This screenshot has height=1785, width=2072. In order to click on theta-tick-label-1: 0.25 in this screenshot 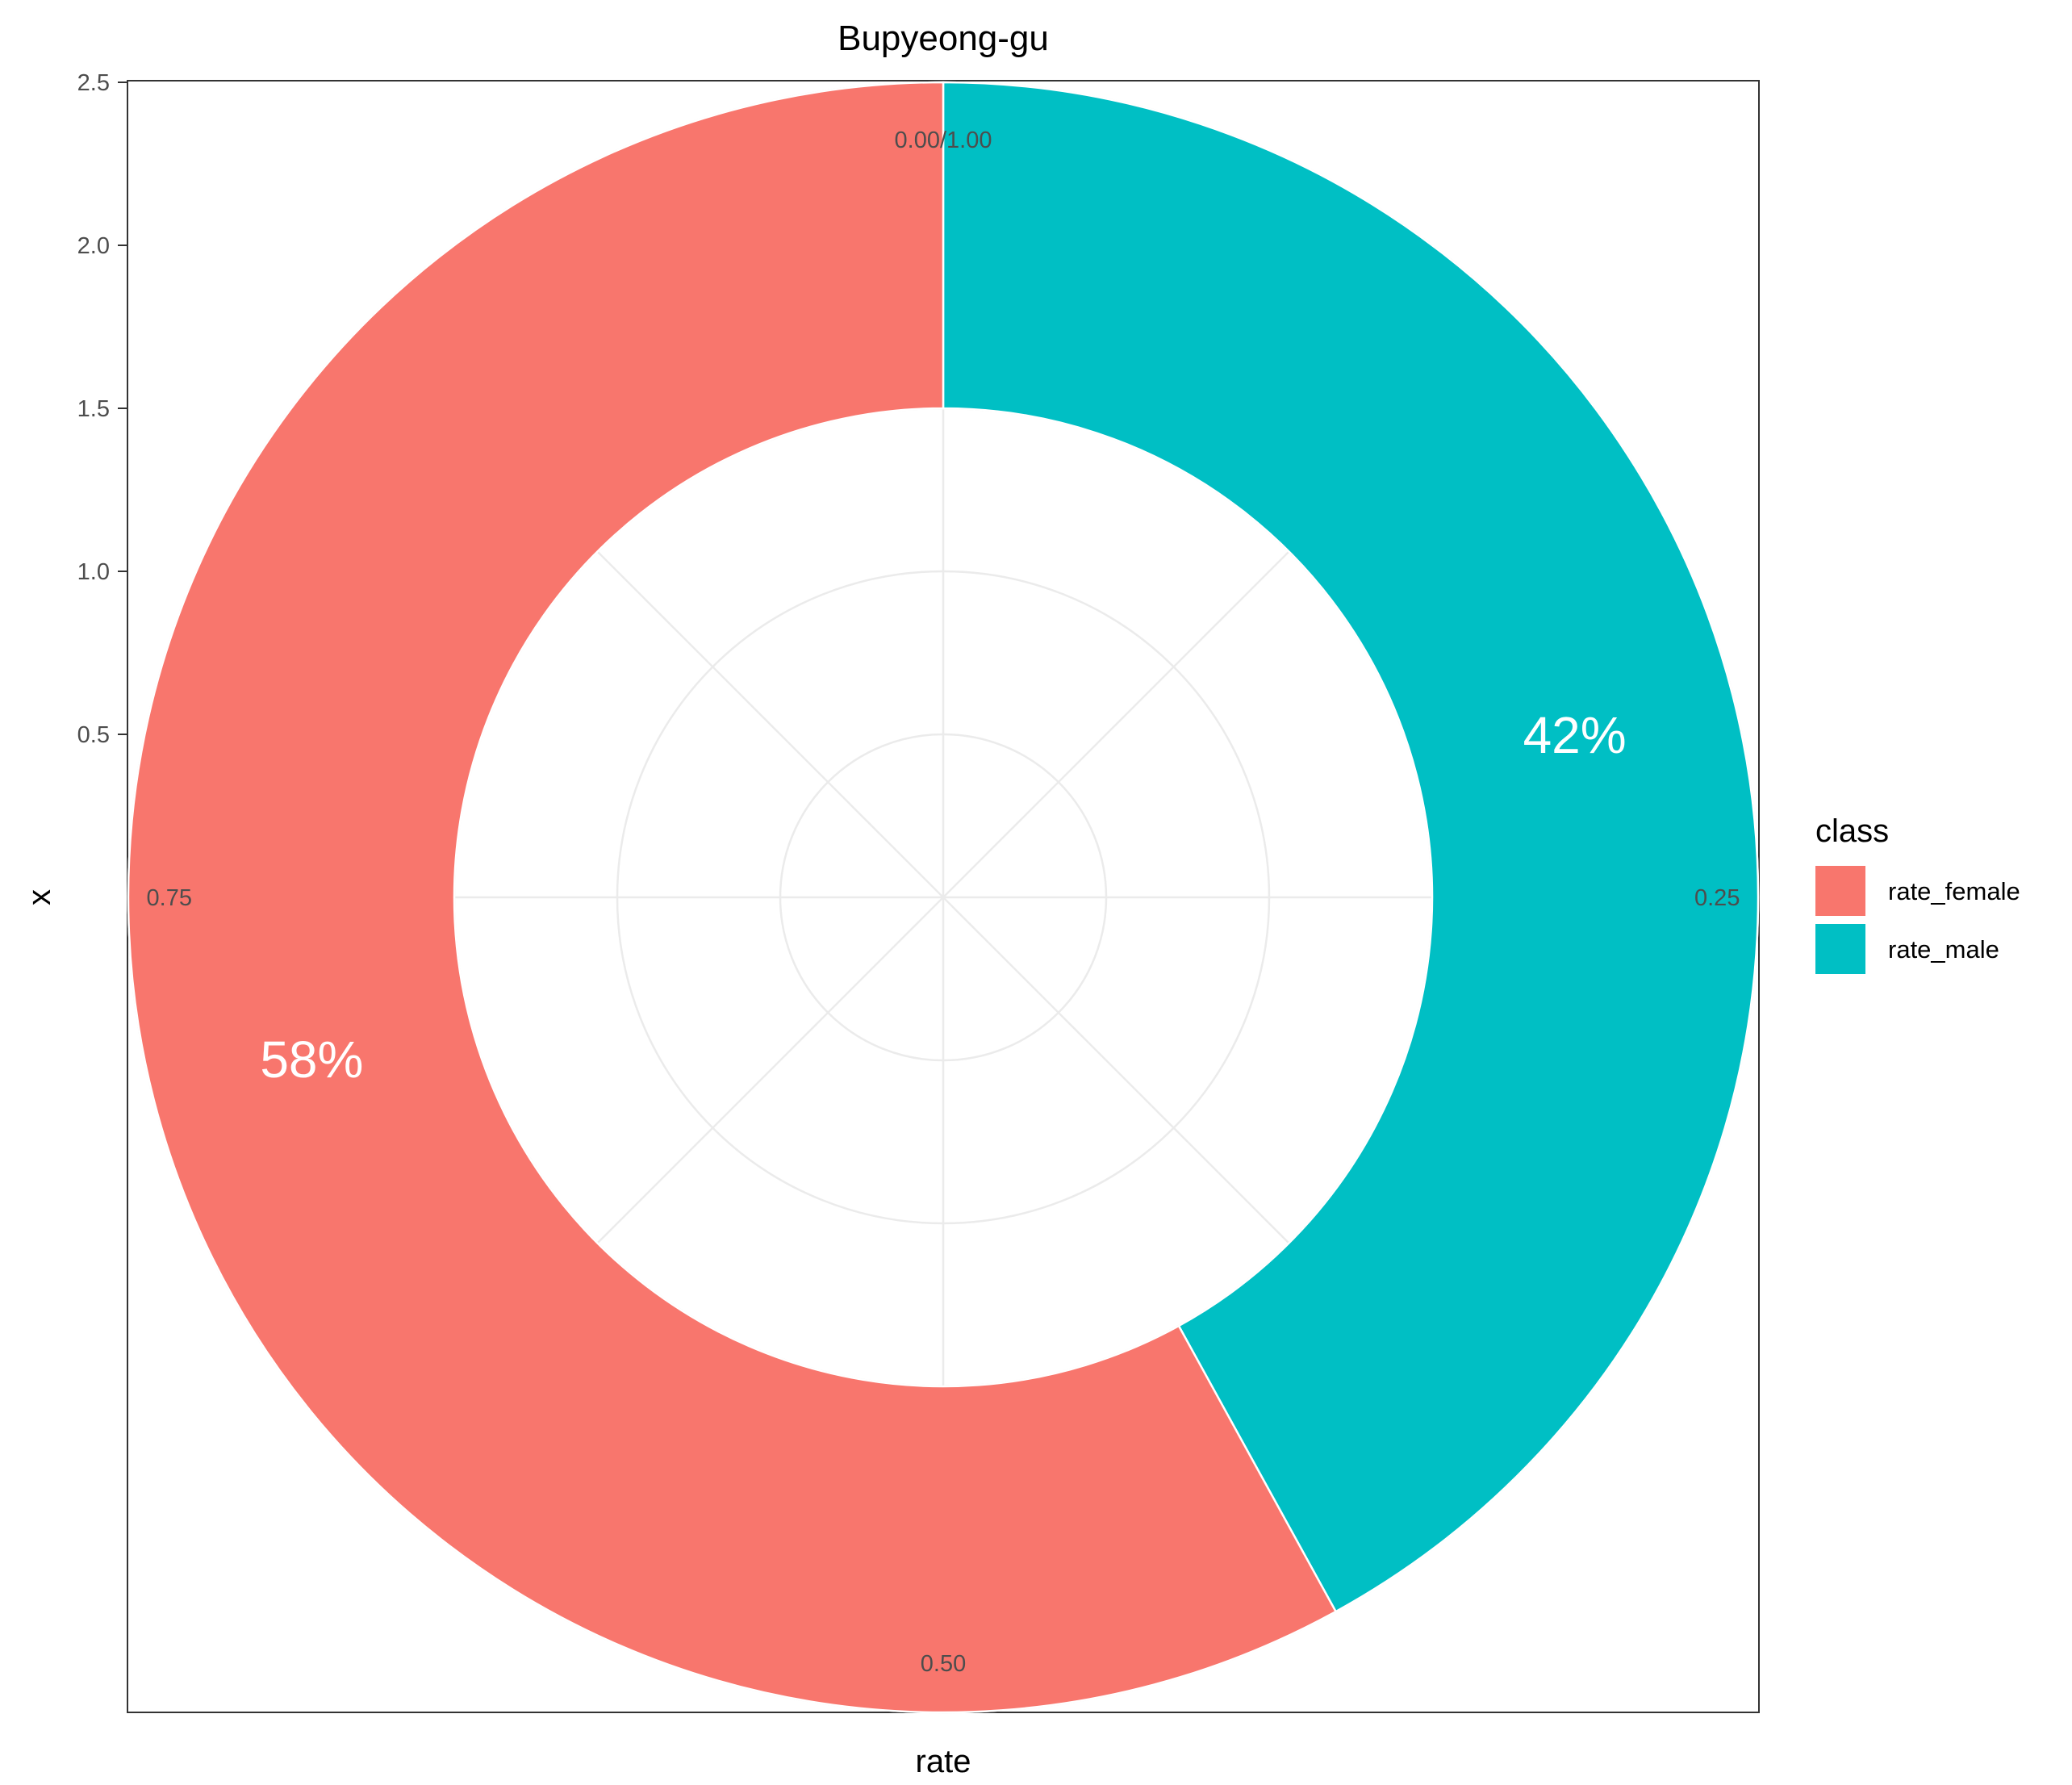, I will do `click(1717, 898)`.